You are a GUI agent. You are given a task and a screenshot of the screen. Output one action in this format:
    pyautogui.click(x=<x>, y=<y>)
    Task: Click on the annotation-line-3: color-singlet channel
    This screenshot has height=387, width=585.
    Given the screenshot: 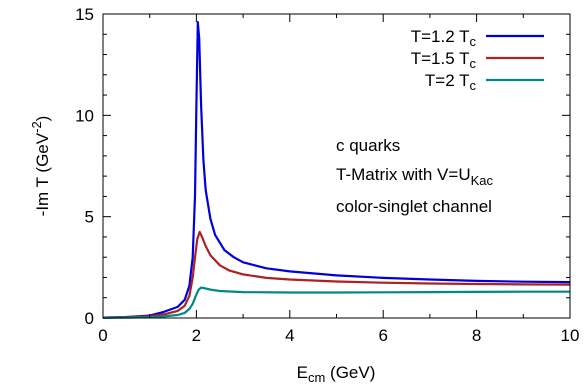 What is the action you would take?
    pyautogui.click(x=414, y=206)
    